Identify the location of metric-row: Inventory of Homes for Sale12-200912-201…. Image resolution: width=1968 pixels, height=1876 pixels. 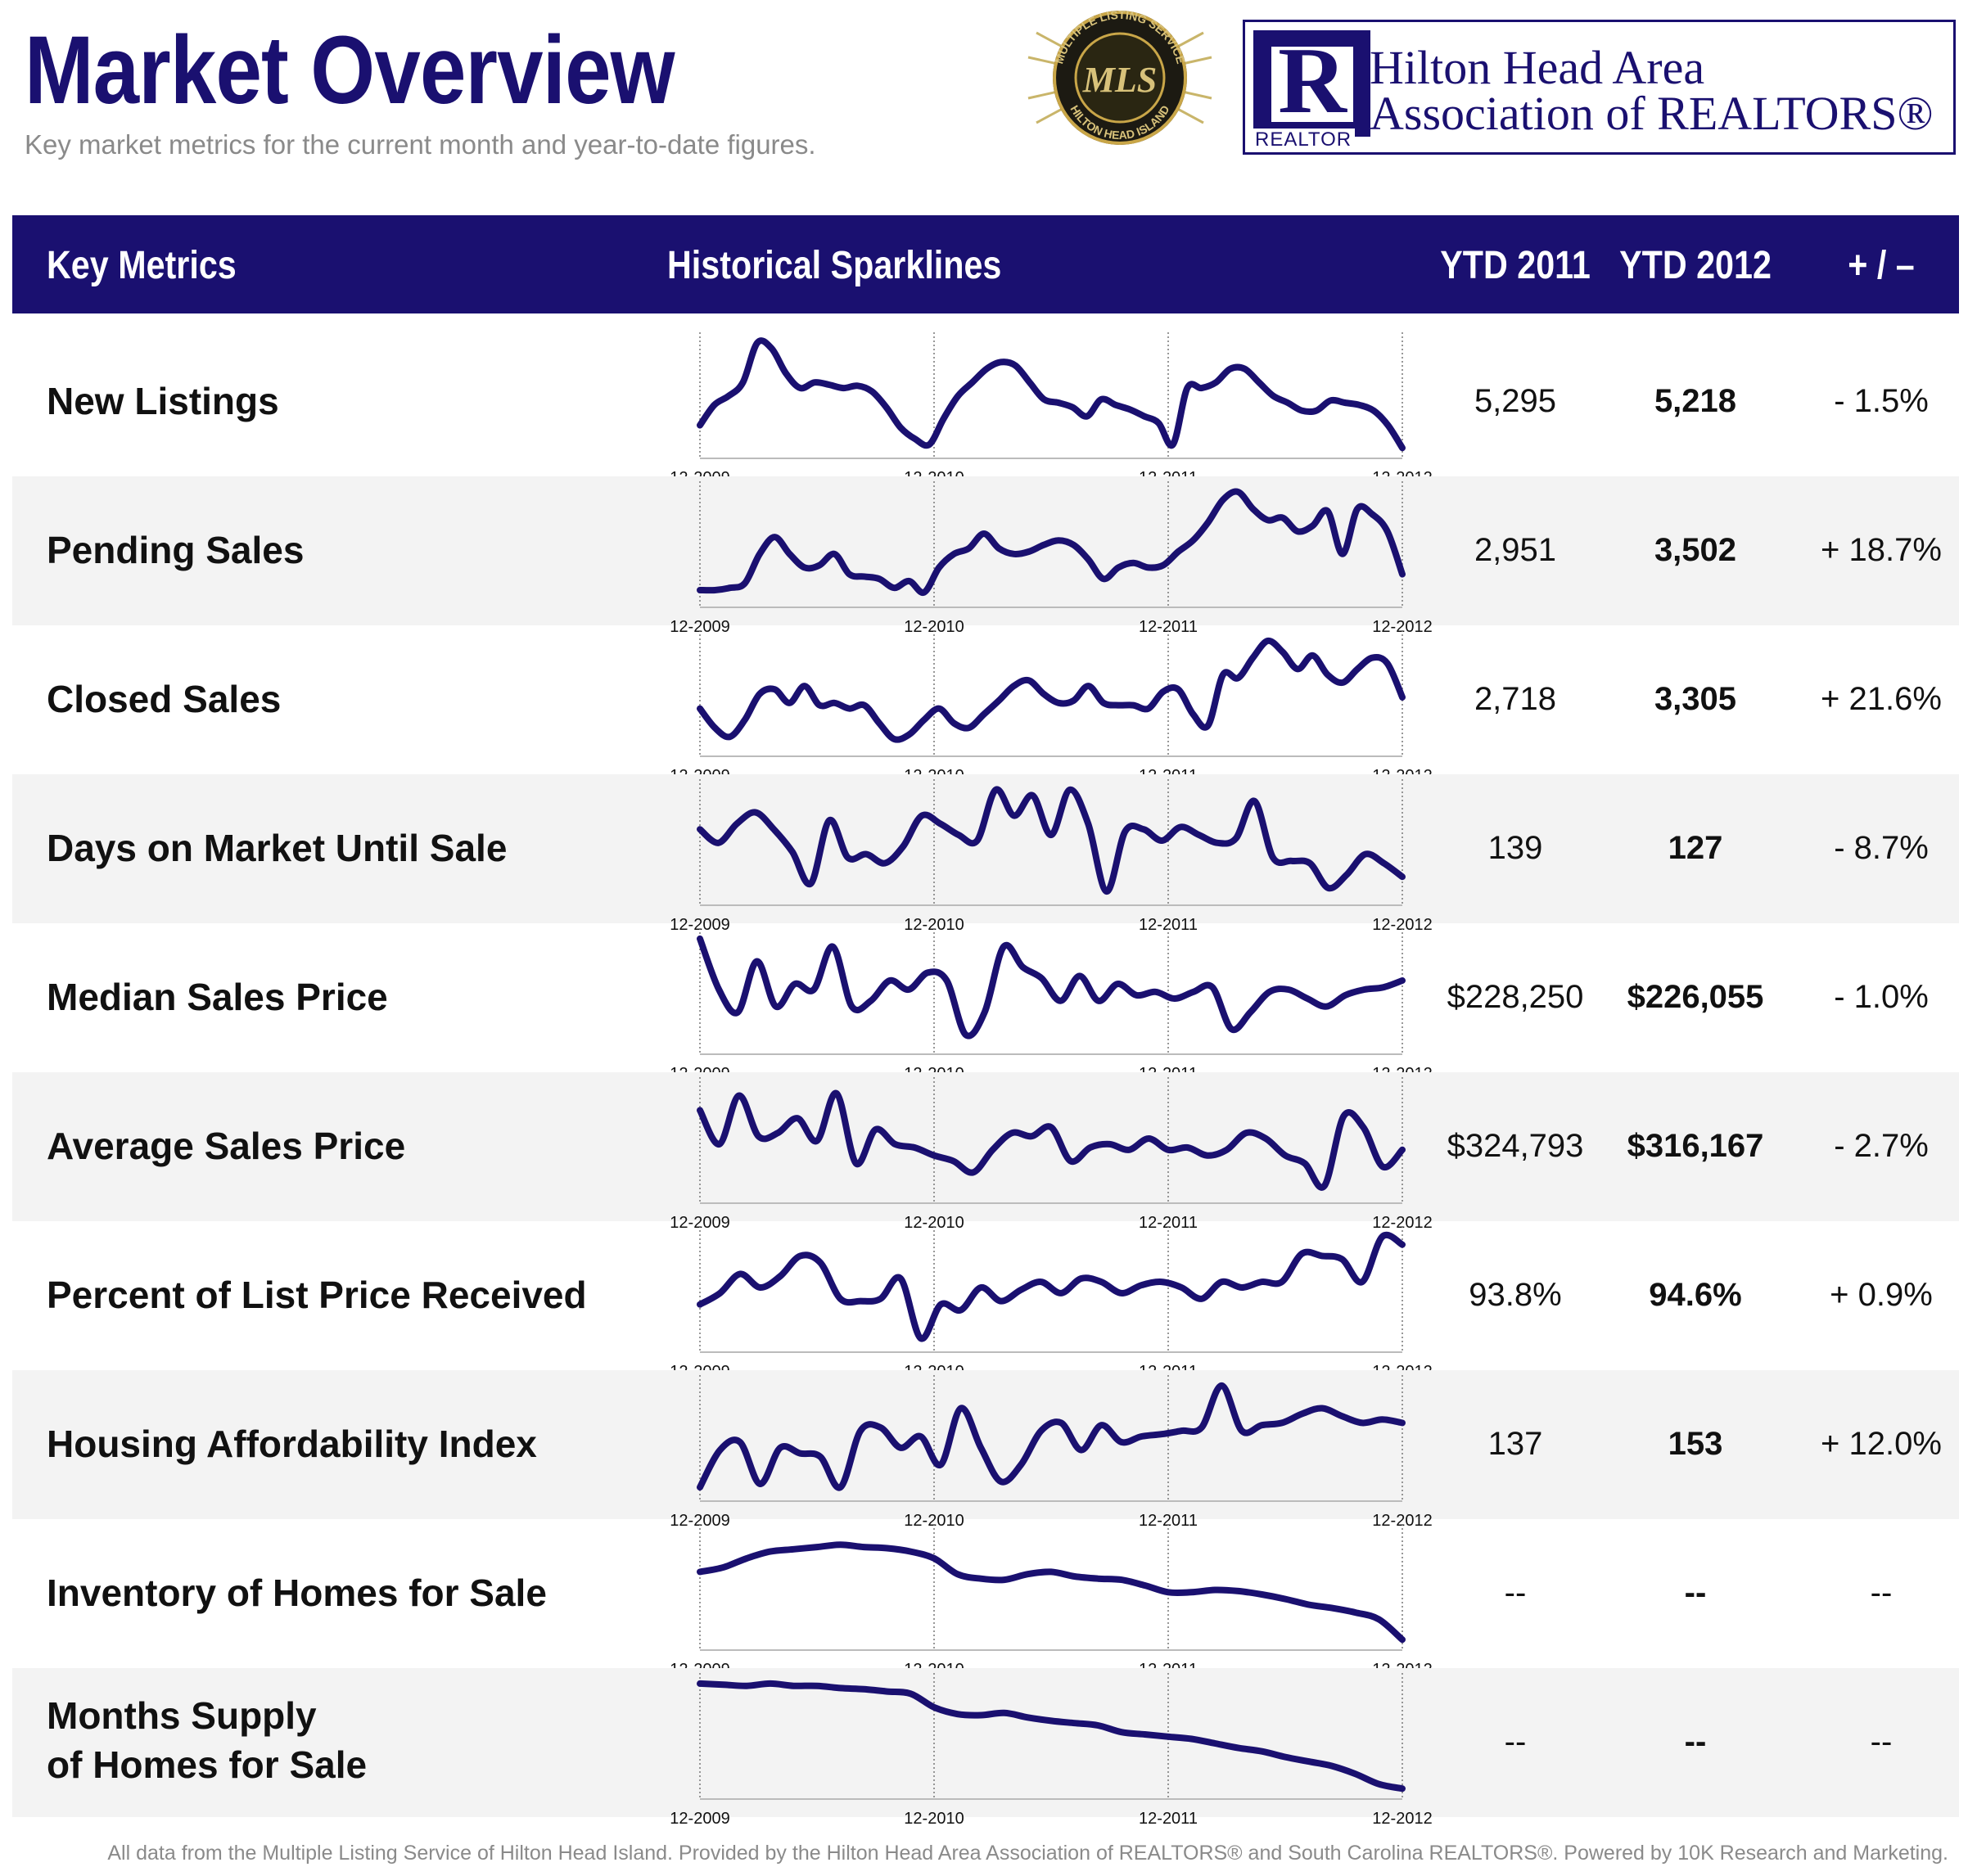
(985, 1599).